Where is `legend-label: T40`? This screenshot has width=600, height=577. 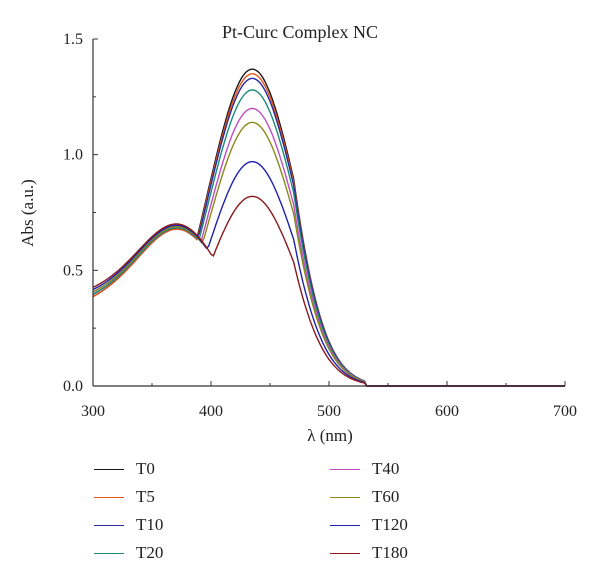 legend-label: T40 is located at coordinates (386, 468).